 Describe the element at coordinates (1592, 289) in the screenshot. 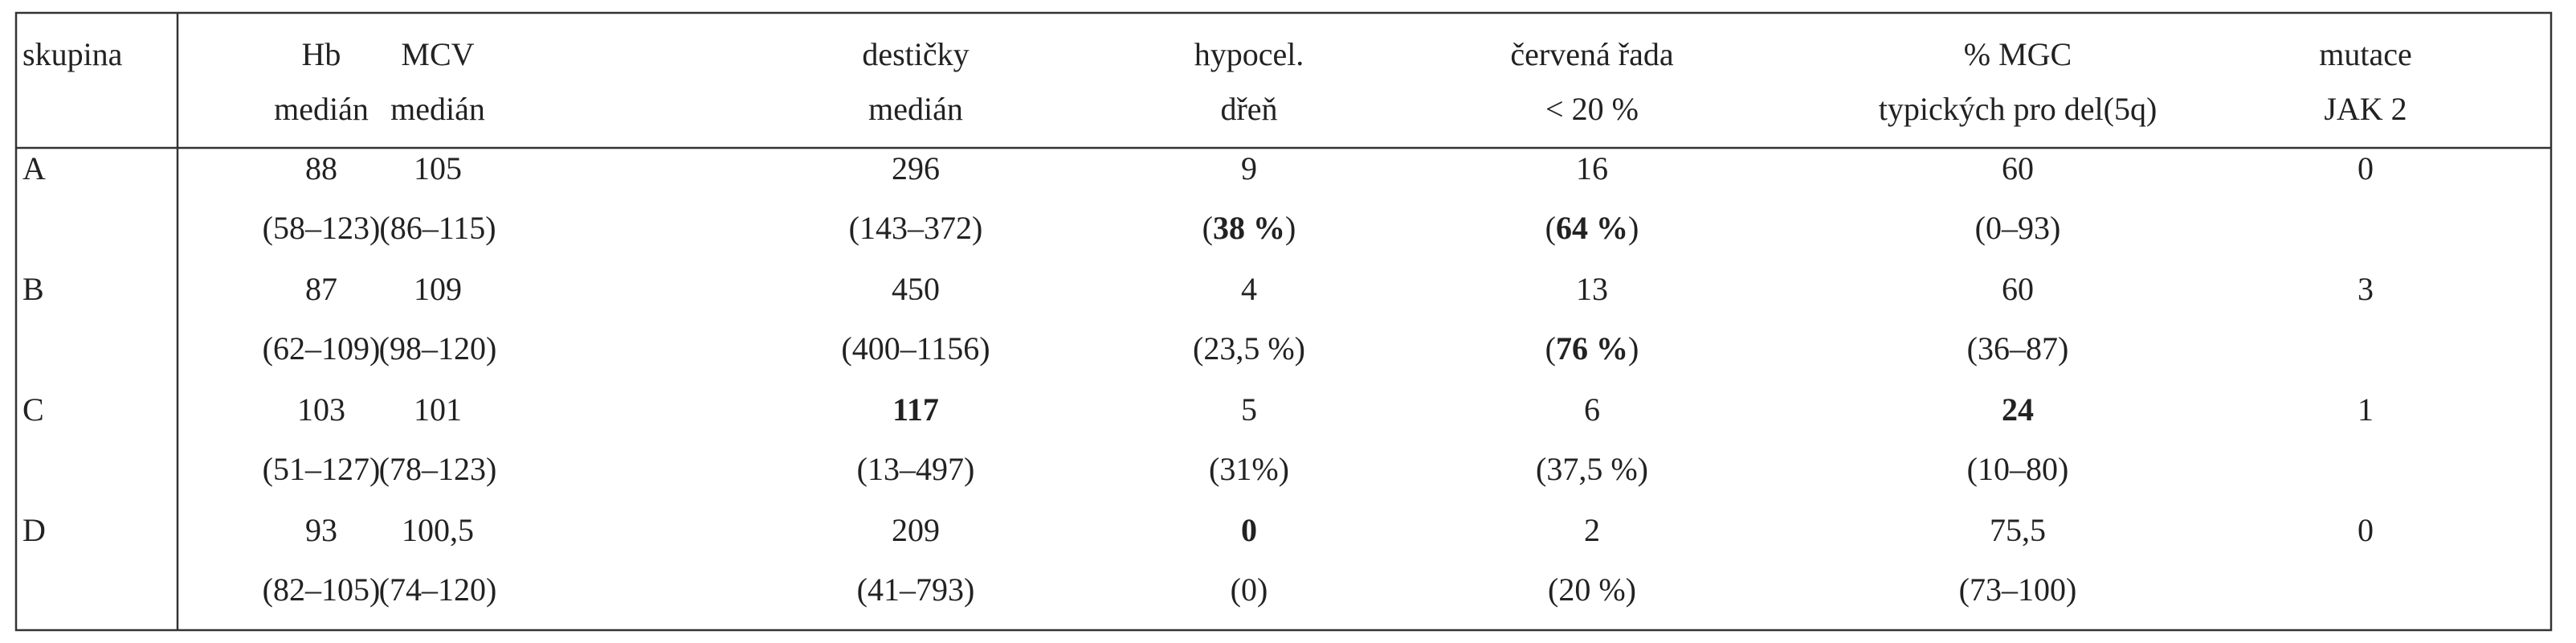

I see `cell: 13` at that location.